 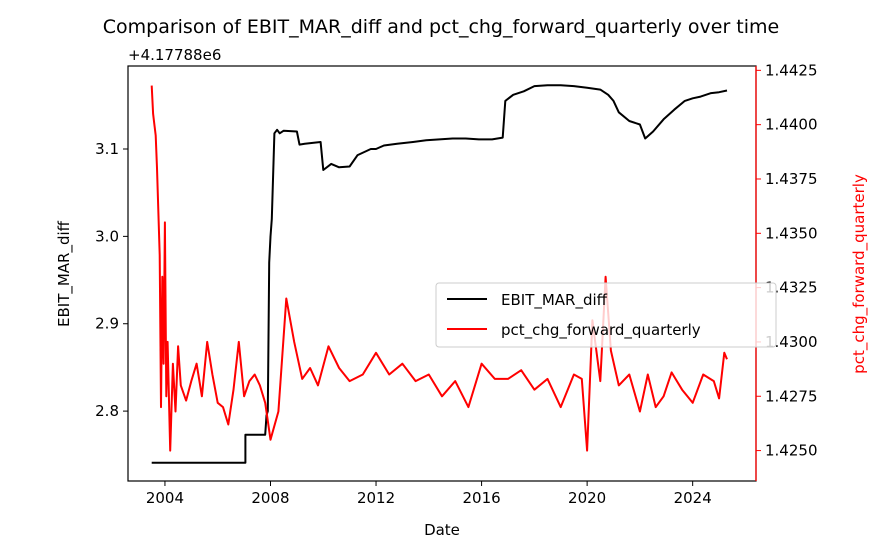 I want to click on legend-box, so click(x=606, y=315).